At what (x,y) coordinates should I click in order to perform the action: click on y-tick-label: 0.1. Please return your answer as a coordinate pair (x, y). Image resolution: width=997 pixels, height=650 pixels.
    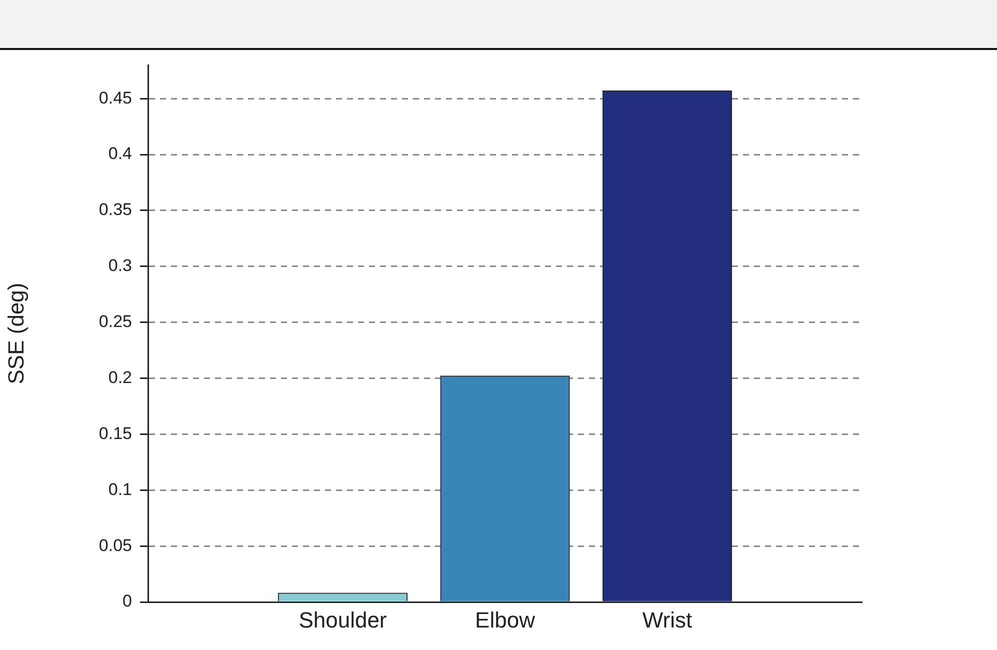
    Looking at the image, I should click on (120, 489).